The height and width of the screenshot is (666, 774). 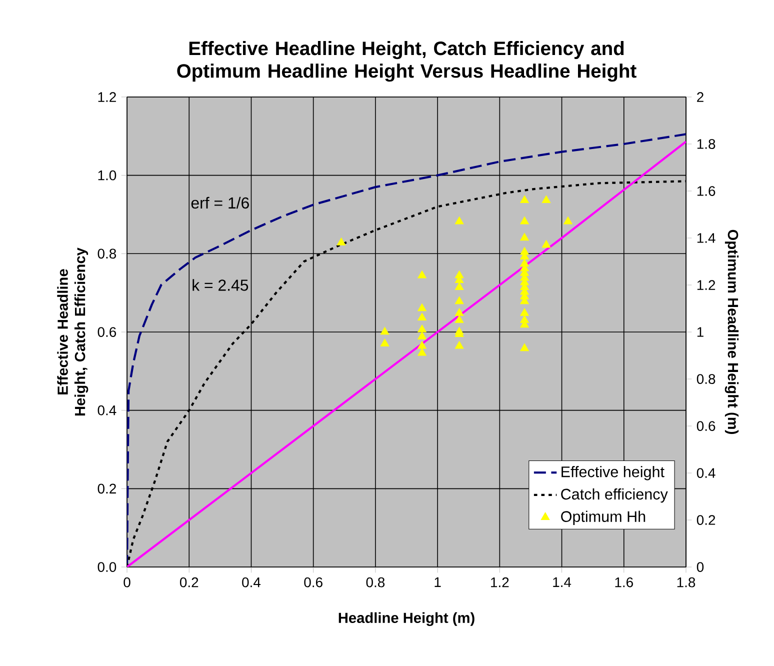 What do you see at coordinates (406, 61) in the screenshot?
I see `chart-title: Effective Headline Height, Catch Efficiency and Optimum Headline Height Versus Headline Height` at bounding box center [406, 61].